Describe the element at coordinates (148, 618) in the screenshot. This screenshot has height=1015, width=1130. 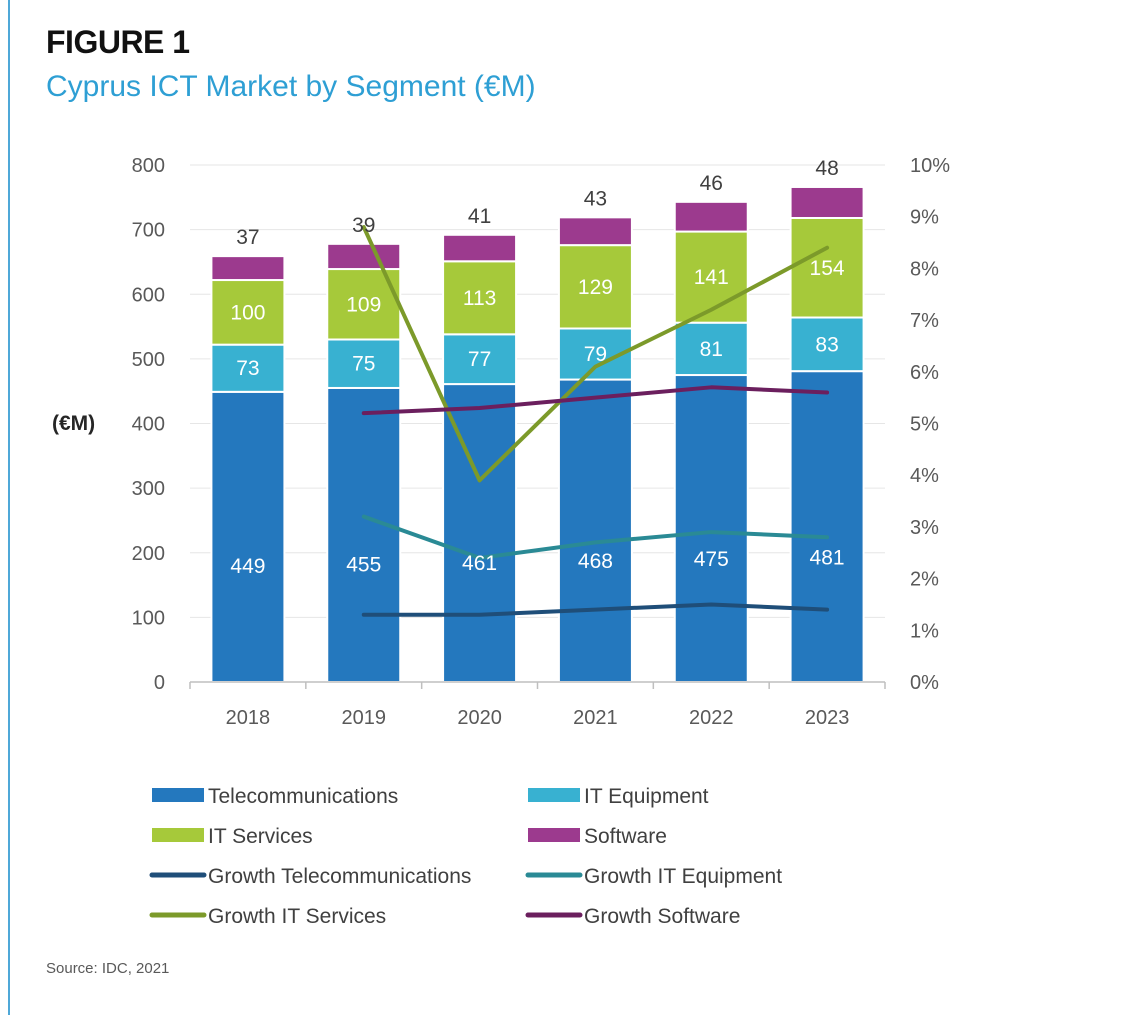
I see `y-tick-label: 100` at that location.